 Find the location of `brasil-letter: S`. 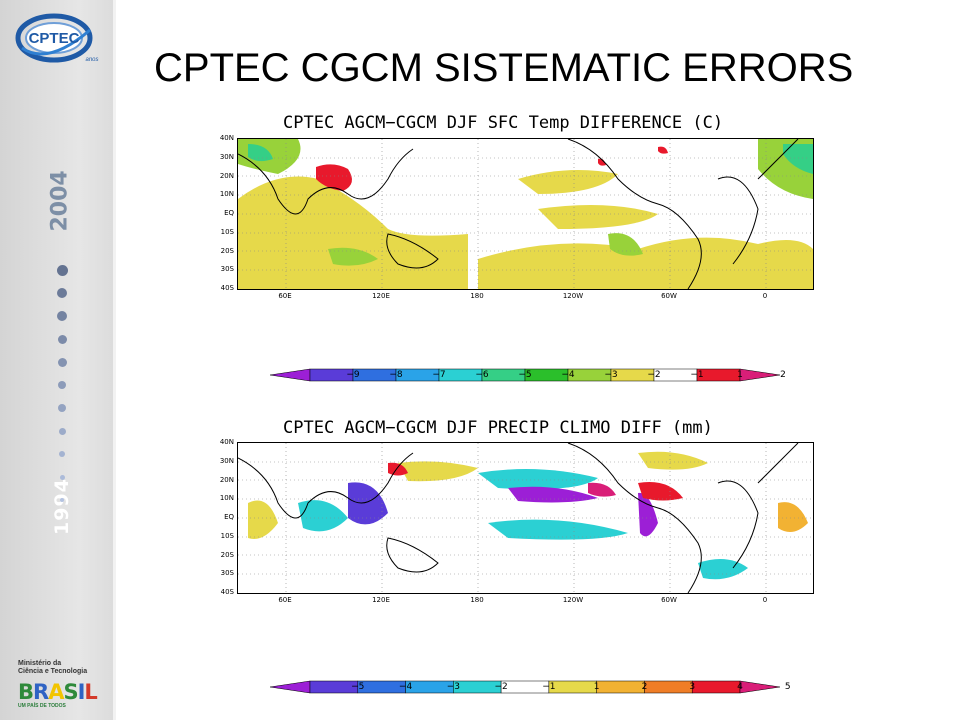

brasil-letter: S is located at coordinates (70, 692).